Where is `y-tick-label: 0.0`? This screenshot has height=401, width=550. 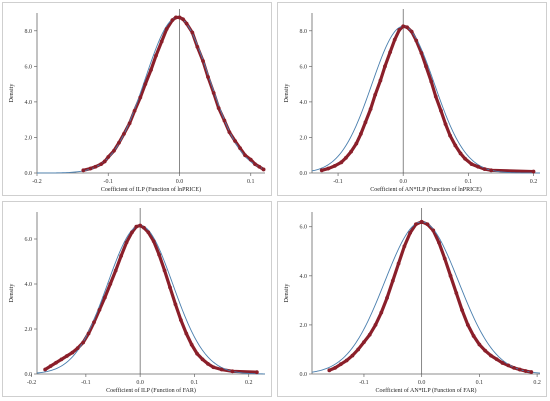 y-tick-label: 0.0 is located at coordinates (304, 174).